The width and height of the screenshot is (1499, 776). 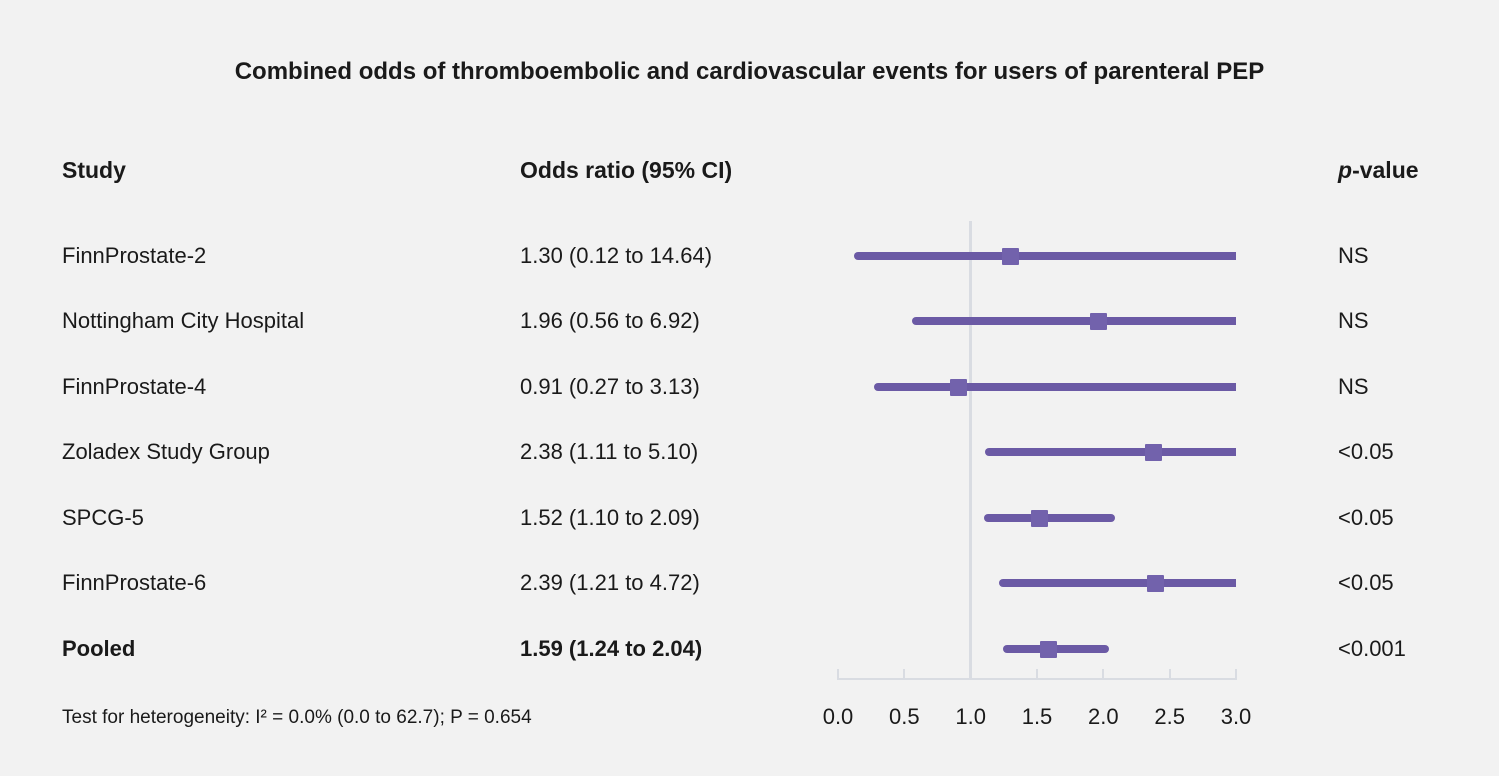 What do you see at coordinates (610, 517) in the screenshot?
I see `odds-ratio-ci-text: 1.52 (1.10 to 2.09)` at bounding box center [610, 517].